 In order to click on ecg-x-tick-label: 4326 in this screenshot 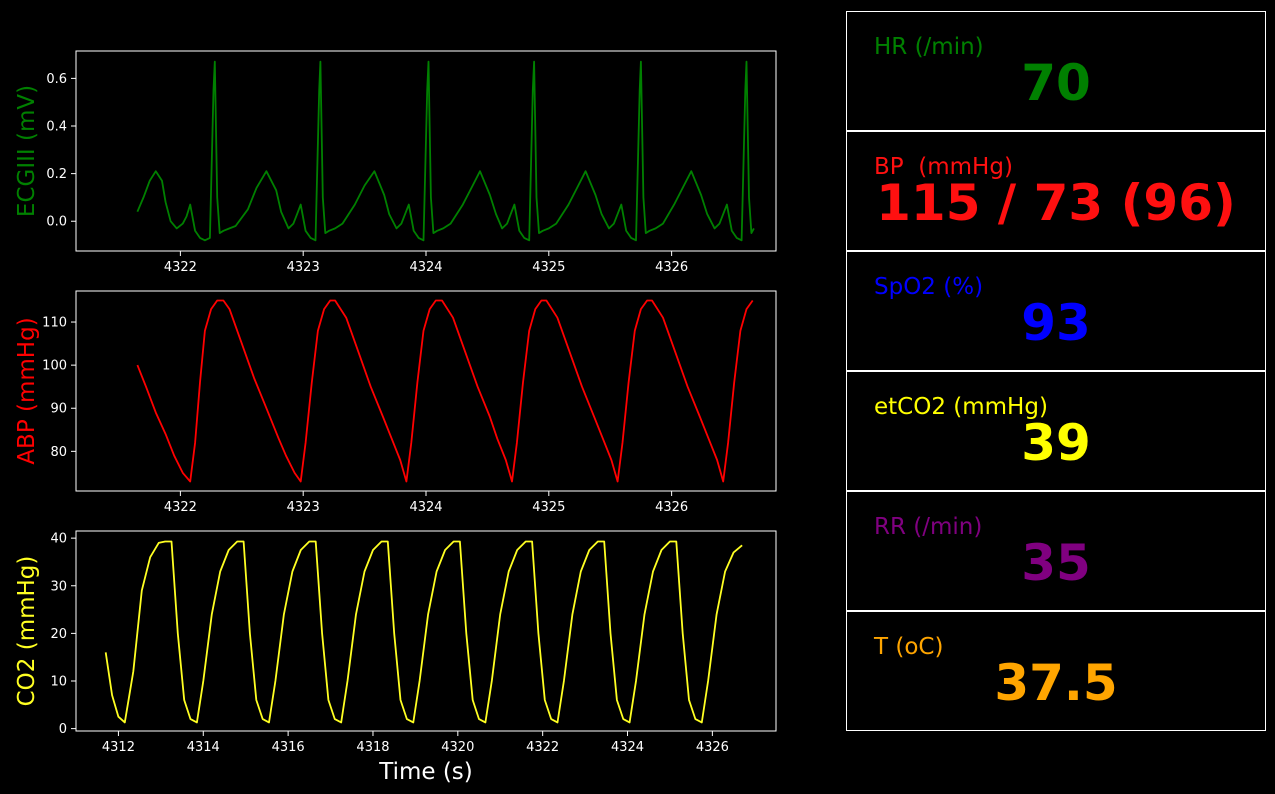, I will do `click(671, 267)`.